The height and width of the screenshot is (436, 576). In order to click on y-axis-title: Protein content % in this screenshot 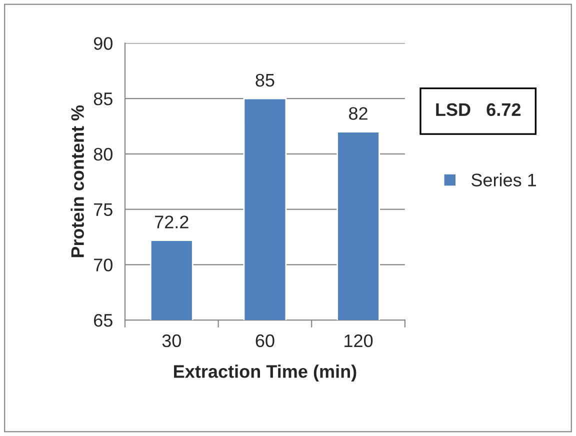, I will do `click(77, 181)`.